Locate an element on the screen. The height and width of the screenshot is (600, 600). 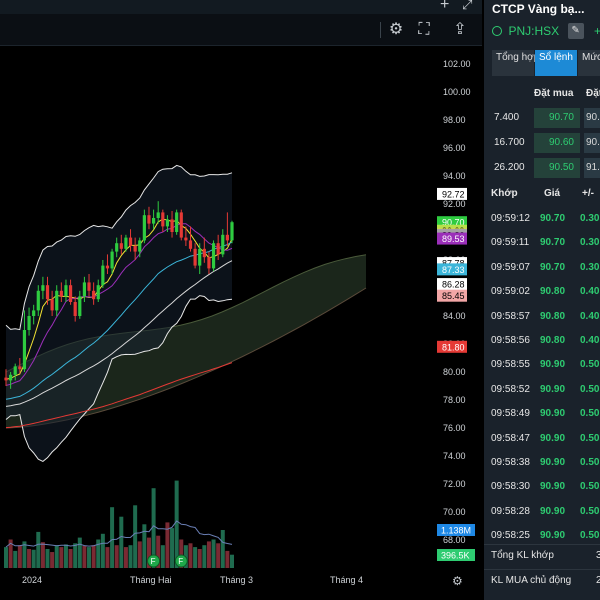
top-strip: + ⤢ is located at coordinates (241, 7).